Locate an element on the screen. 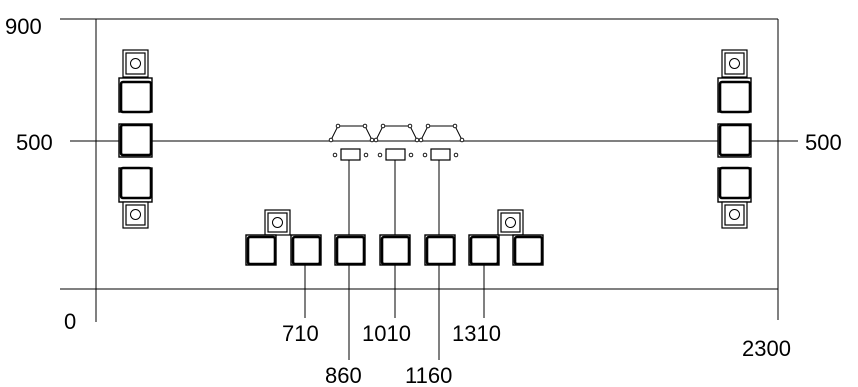 This screenshot has height=387, width=858. label-dim-1310: 1310 is located at coordinates (476, 333).